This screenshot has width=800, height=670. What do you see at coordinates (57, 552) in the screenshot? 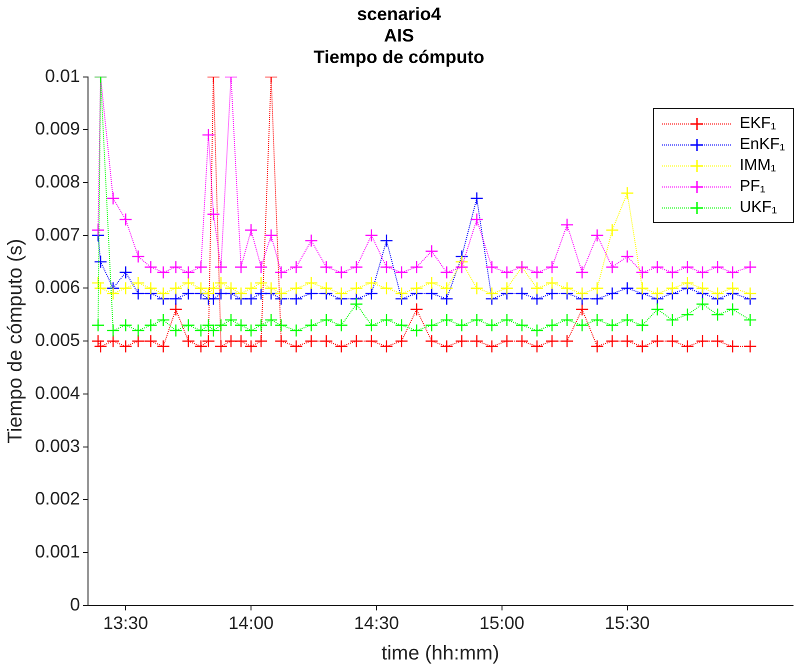
I see `y-tick-label: 0.001` at bounding box center [57, 552].